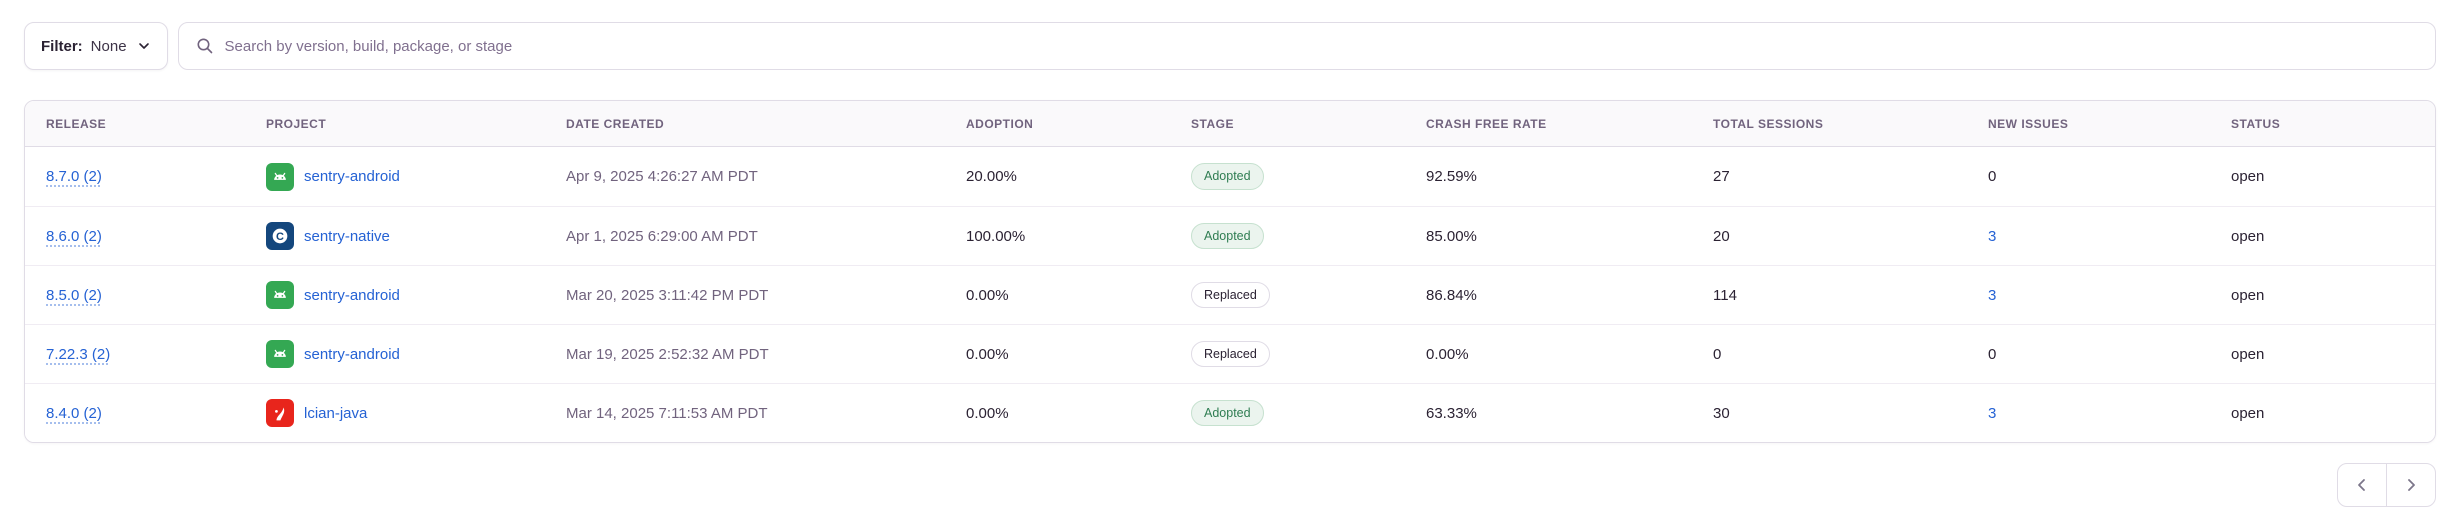 The height and width of the screenshot is (532, 2460). I want to click on chevron-down-icon, so click(144, 46).